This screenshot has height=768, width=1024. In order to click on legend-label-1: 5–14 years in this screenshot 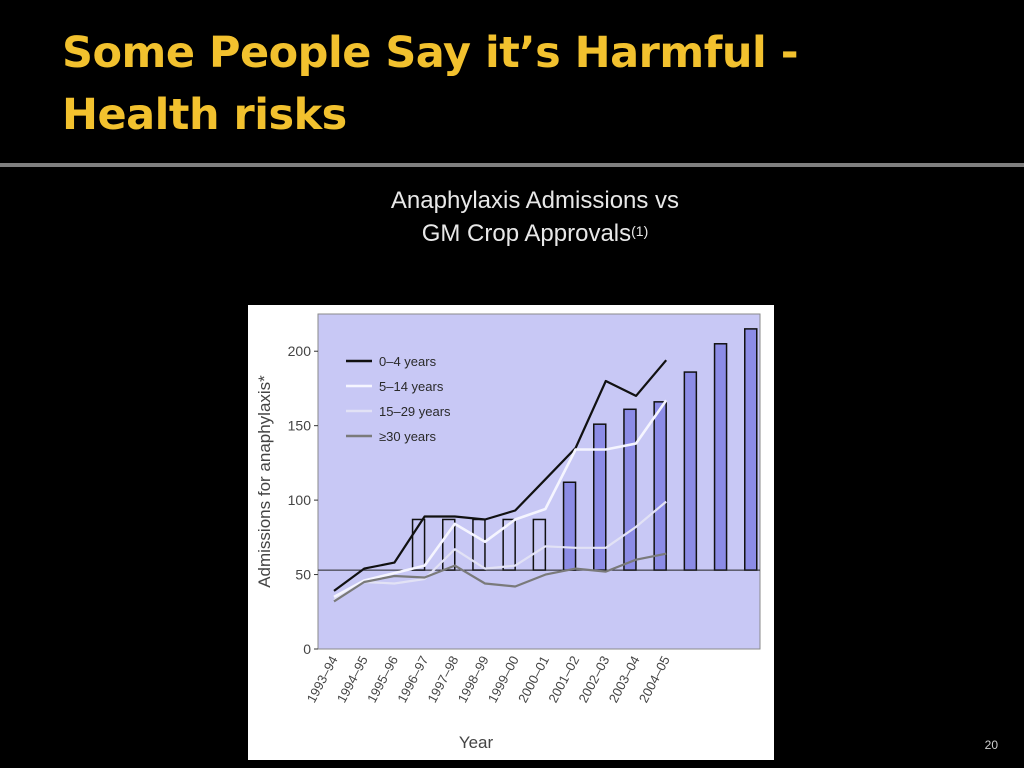, I will do `click(411, 386)`.